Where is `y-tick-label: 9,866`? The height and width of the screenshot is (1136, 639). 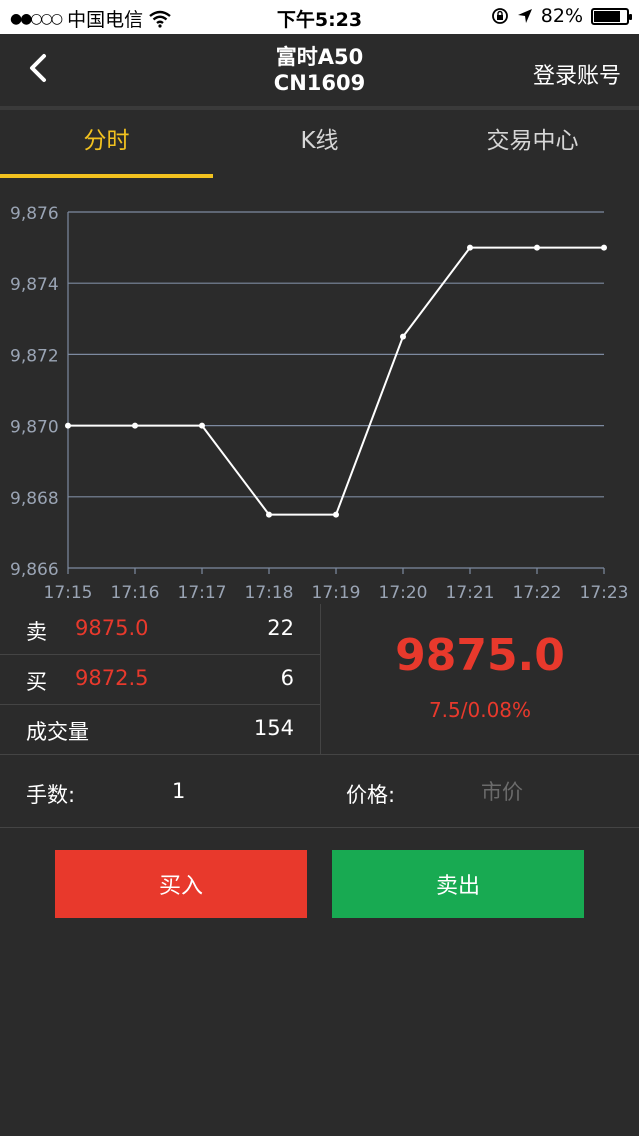
y-tick-label: 9,866 is located at coordinates (34, 570).